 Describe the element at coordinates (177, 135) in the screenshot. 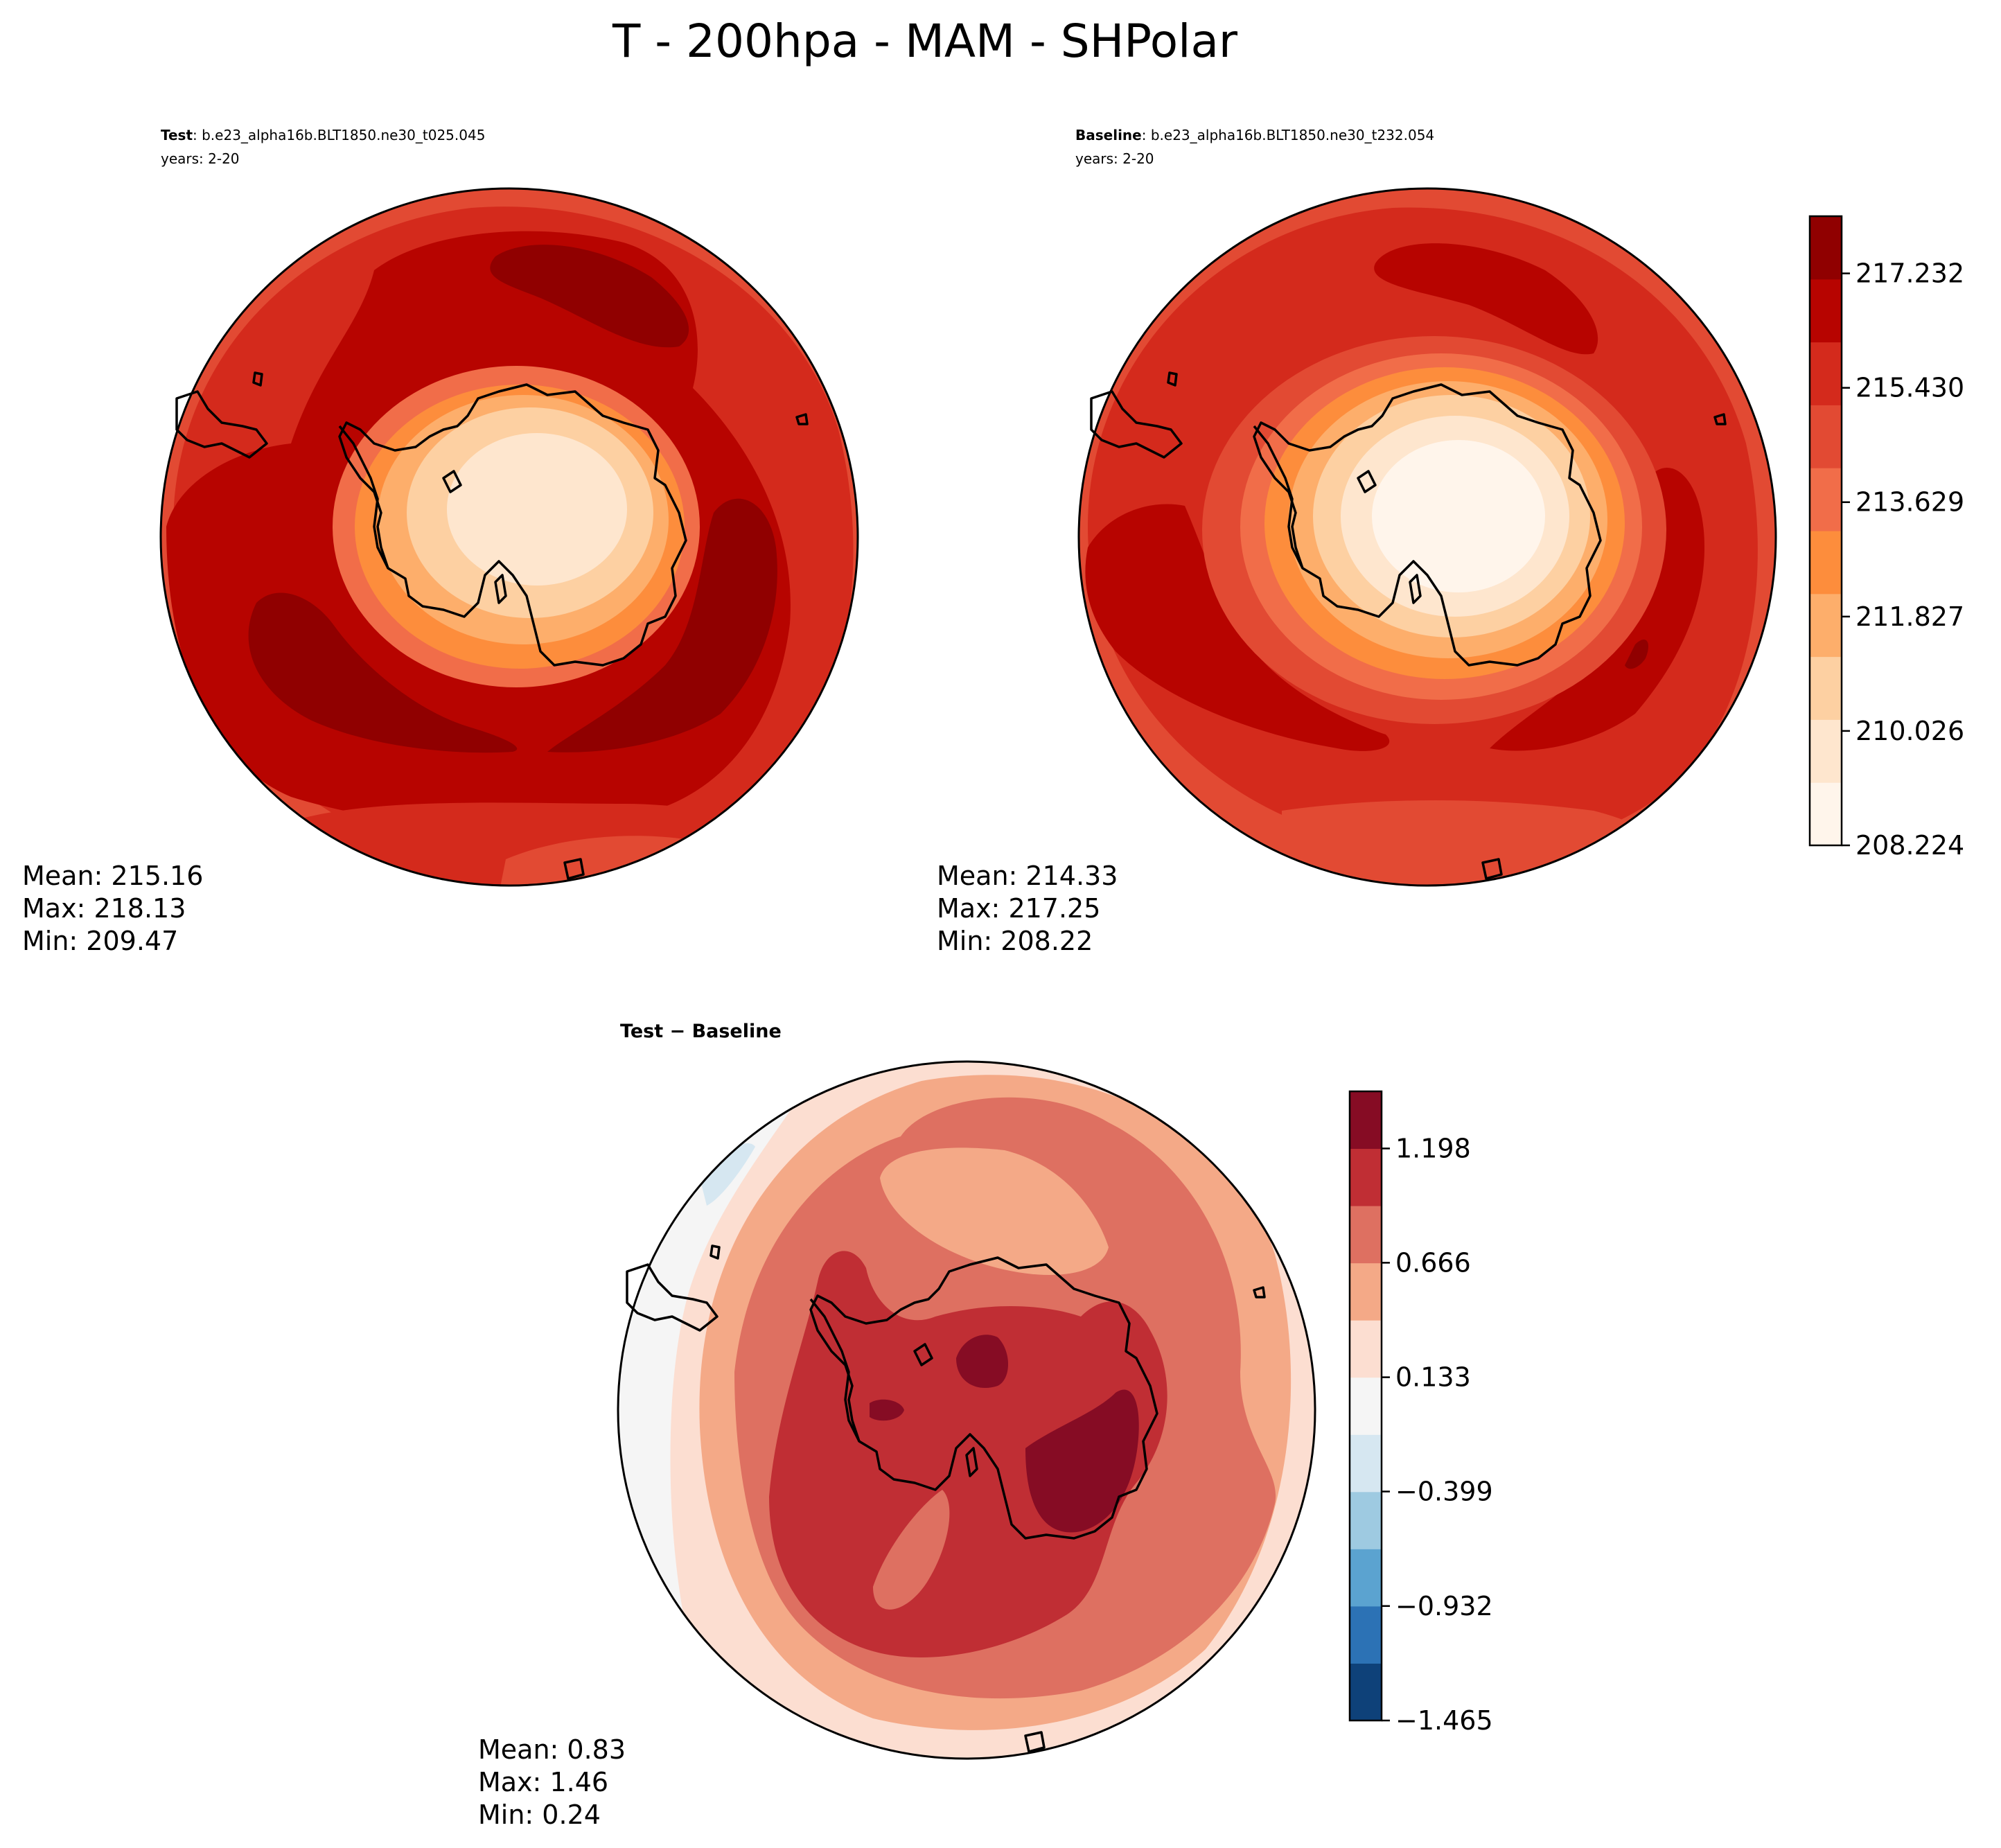

I see `test-label: Test` at that location.